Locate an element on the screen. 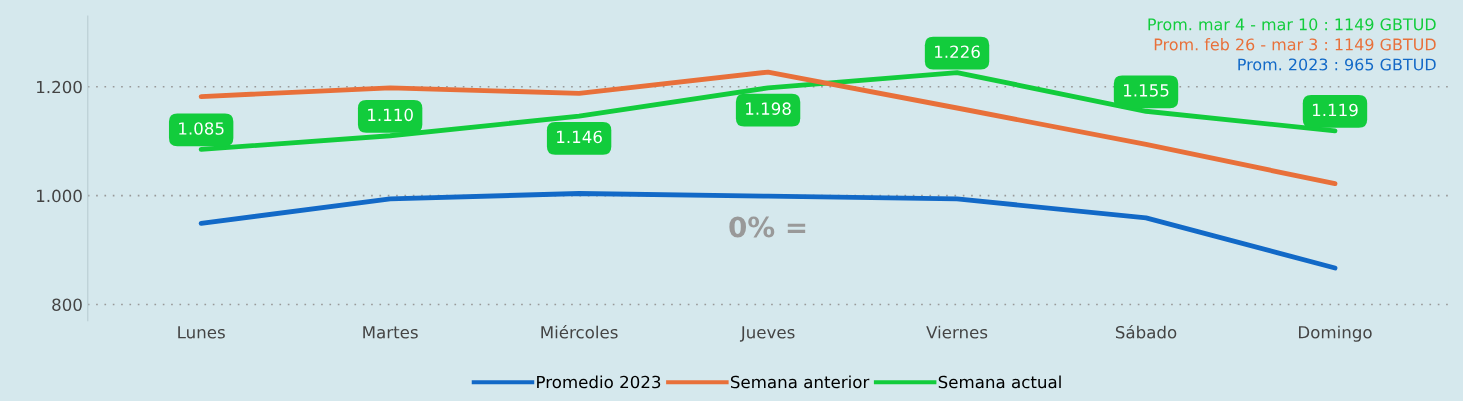  y-tick-label: 1.000 is located at coordinates (59, 196).